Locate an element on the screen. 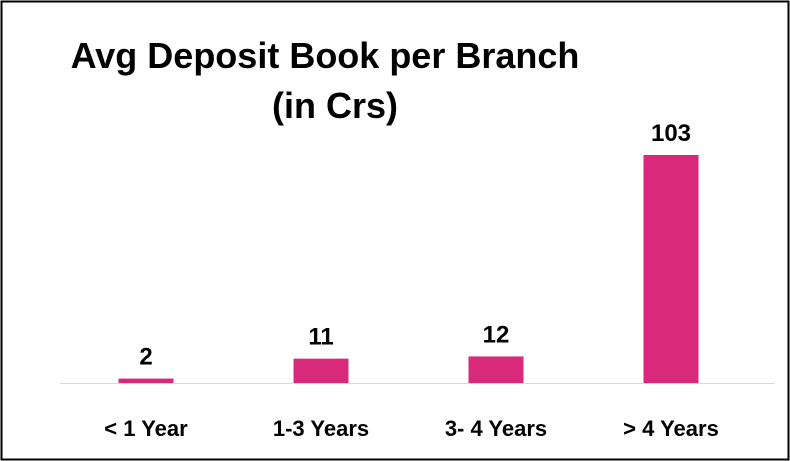 This screenshot has width=790, height=461. data-label: 12 is located at coordinates (496, 334).